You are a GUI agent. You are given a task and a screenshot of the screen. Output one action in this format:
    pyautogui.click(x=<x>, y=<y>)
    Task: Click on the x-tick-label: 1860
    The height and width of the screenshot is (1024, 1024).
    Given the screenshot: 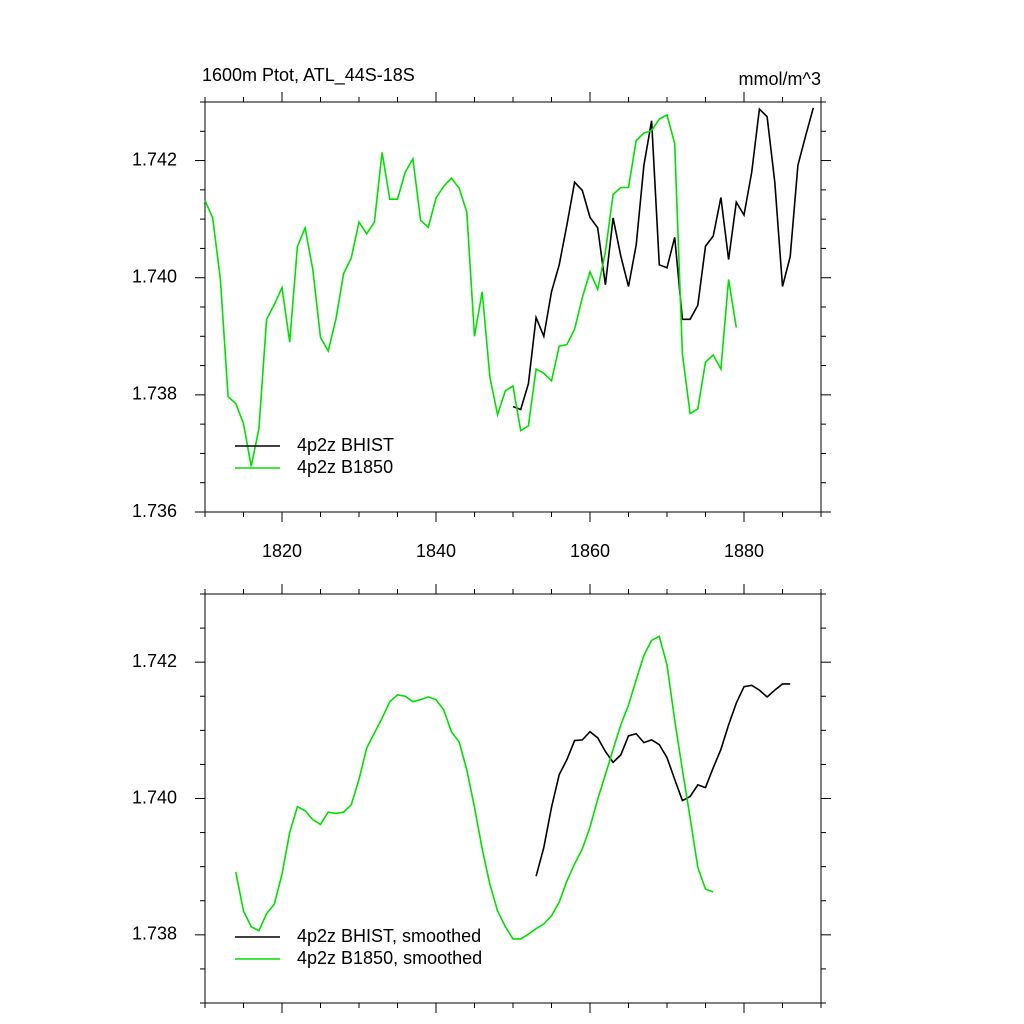 What is the action you would take?
    pyautogui.click(x=590, y=551)
    